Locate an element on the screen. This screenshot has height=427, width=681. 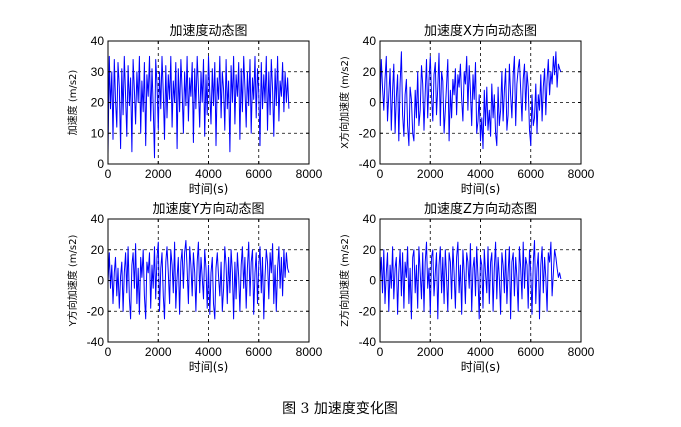
y-tick-label: 30 is located at coordinates (98, 72).